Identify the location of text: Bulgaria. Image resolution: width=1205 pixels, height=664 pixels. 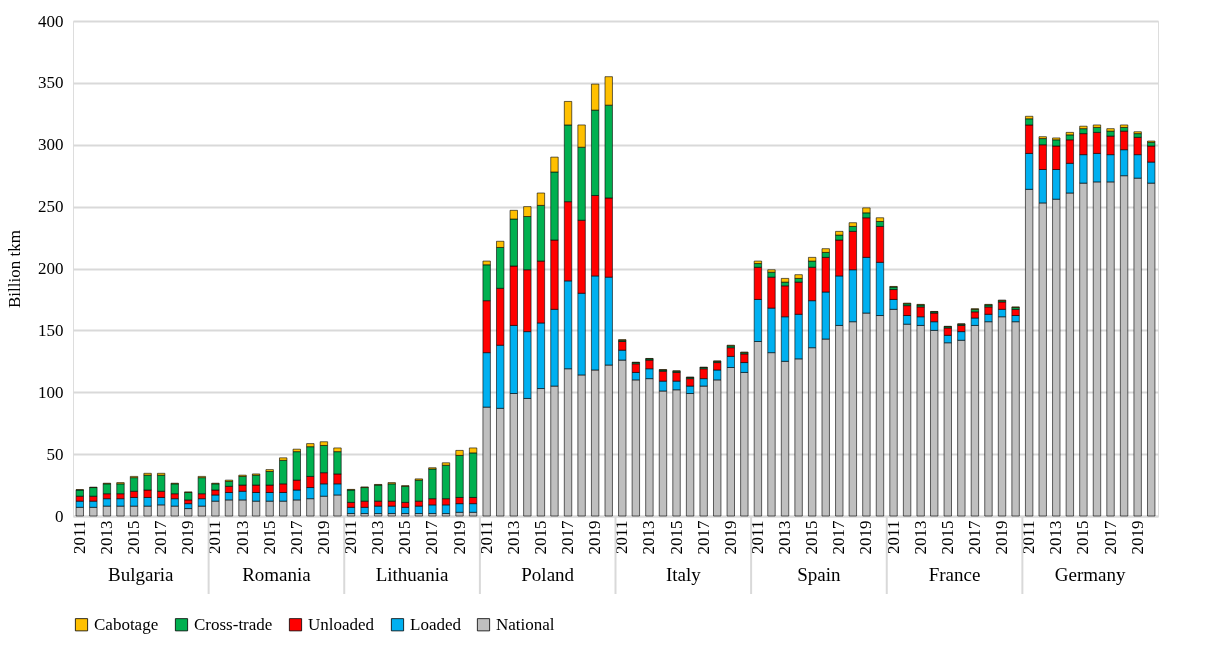
(141, 574).